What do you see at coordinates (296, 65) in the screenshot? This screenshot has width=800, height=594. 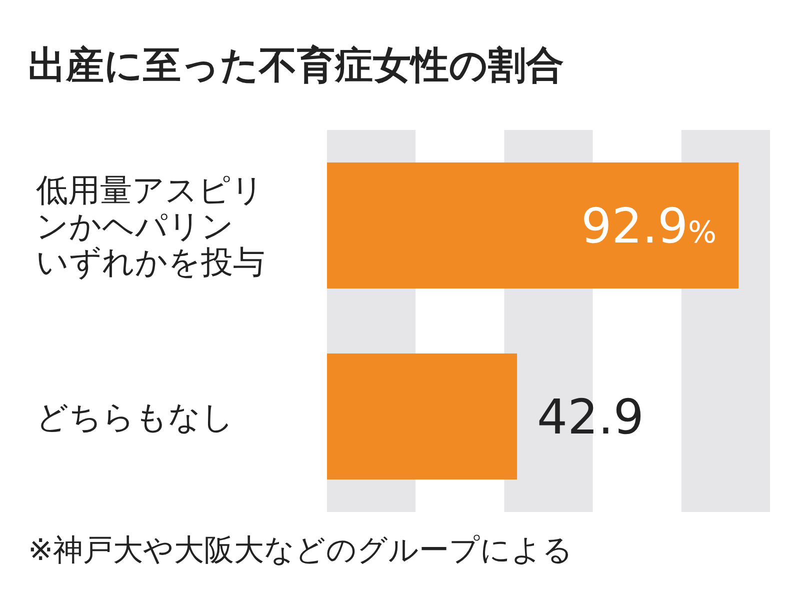 I see `chart-title: 出産に至った不育症女性の割合` at bounding box center [296, 65].